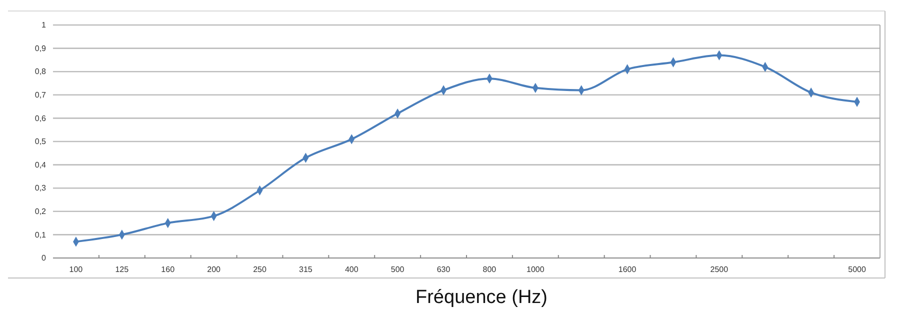  What do you see at coordinates (443, 269) in the screenshot?
I see `x-tick-label: 630` at bounding box center [443, 269].